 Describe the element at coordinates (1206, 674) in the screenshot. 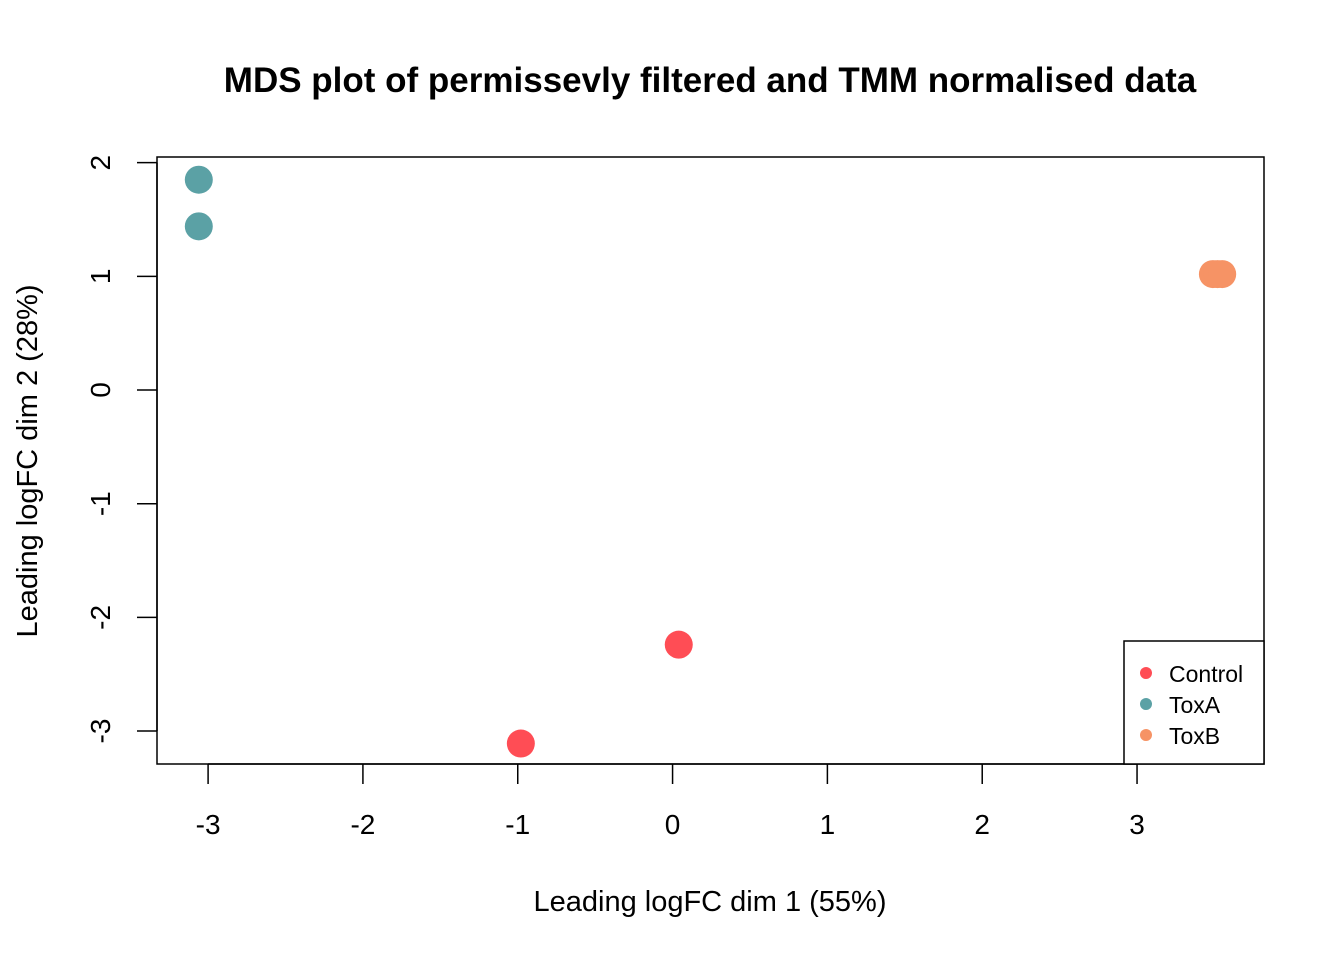

I see `legend-label-control: Control` at that location.